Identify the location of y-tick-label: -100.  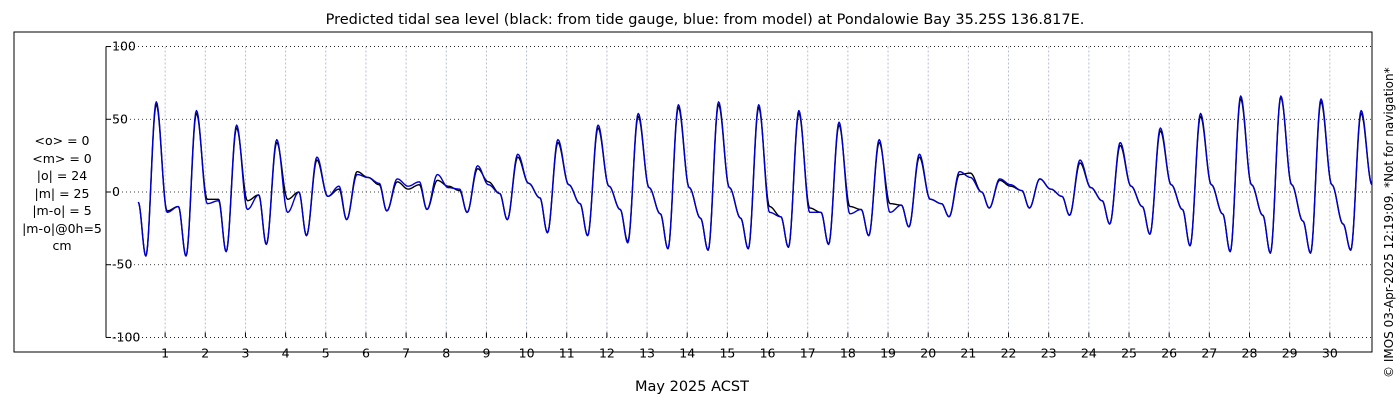
(126, 336).